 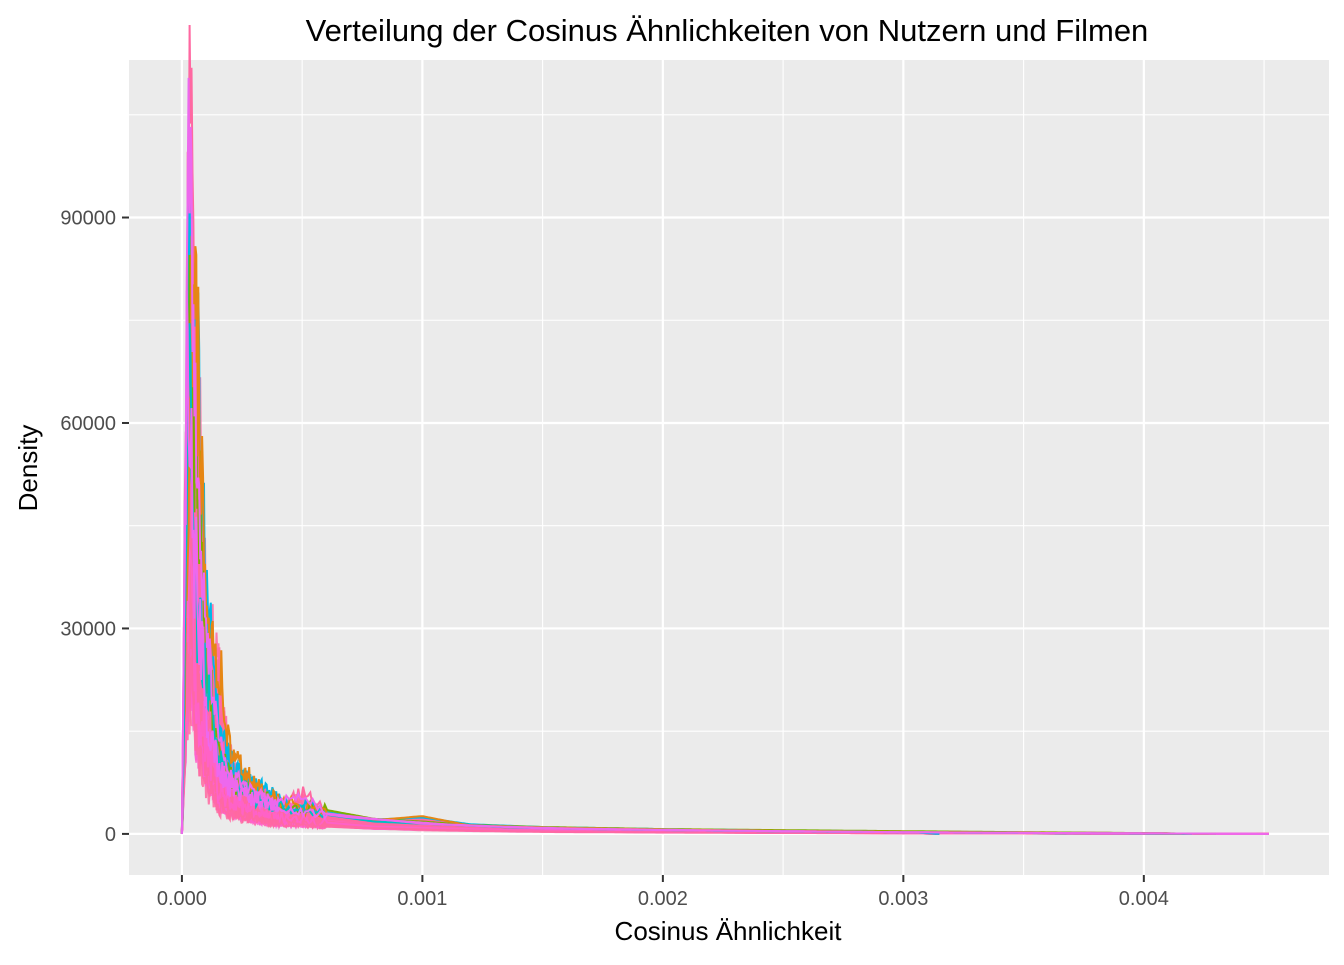 I want to click on x-axis-ticks: 0.000 0.001 0.002 0.003 0.004, so click(x=663, y=892).